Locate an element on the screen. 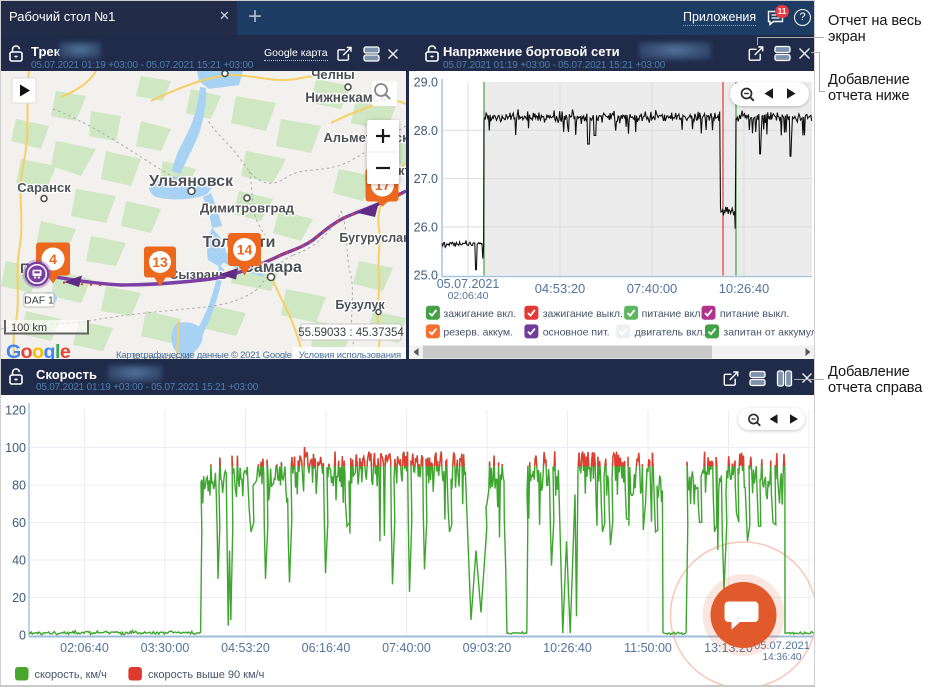 The image size is (926, 687). svg-text: Условия использования is located at coordinates (350, 354).